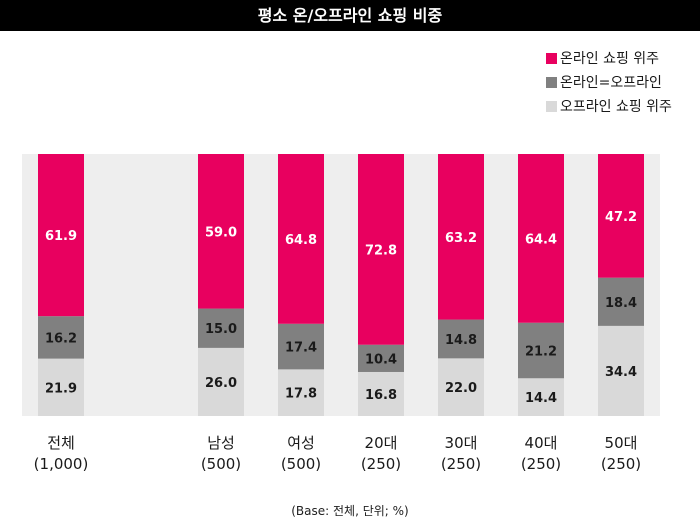  What do you see at coordinates (350, 15) in the screenshot?
I see `chart-title: 평소 온/오프라인 쇼핑 비중` at bounding box center [350, 15].